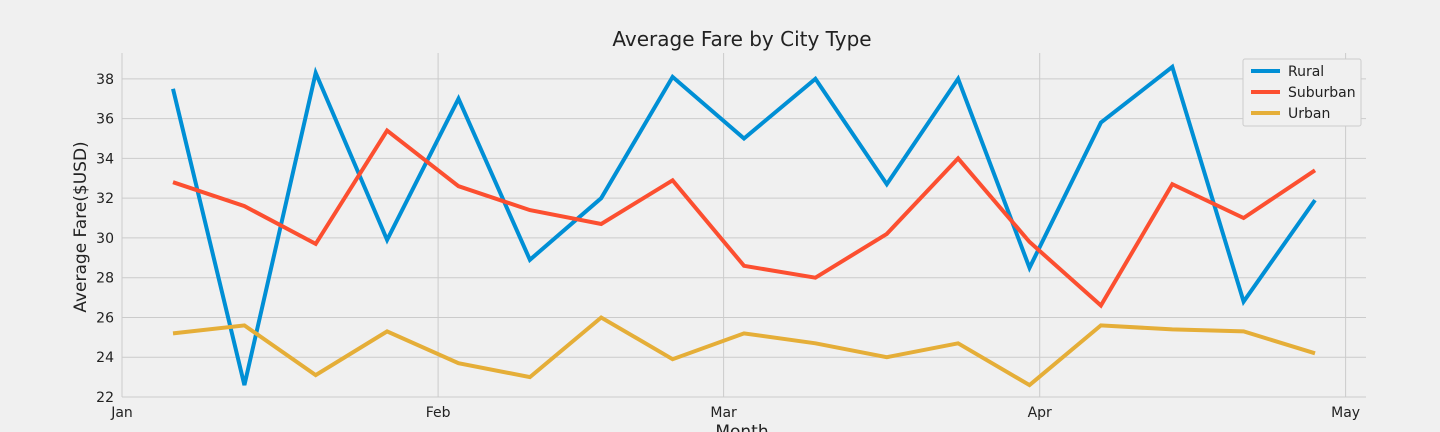  What do you see at coordinates (105, 318) in the screenshot?
I see `y-tick-label: 26` at bounding box center [105, 318].